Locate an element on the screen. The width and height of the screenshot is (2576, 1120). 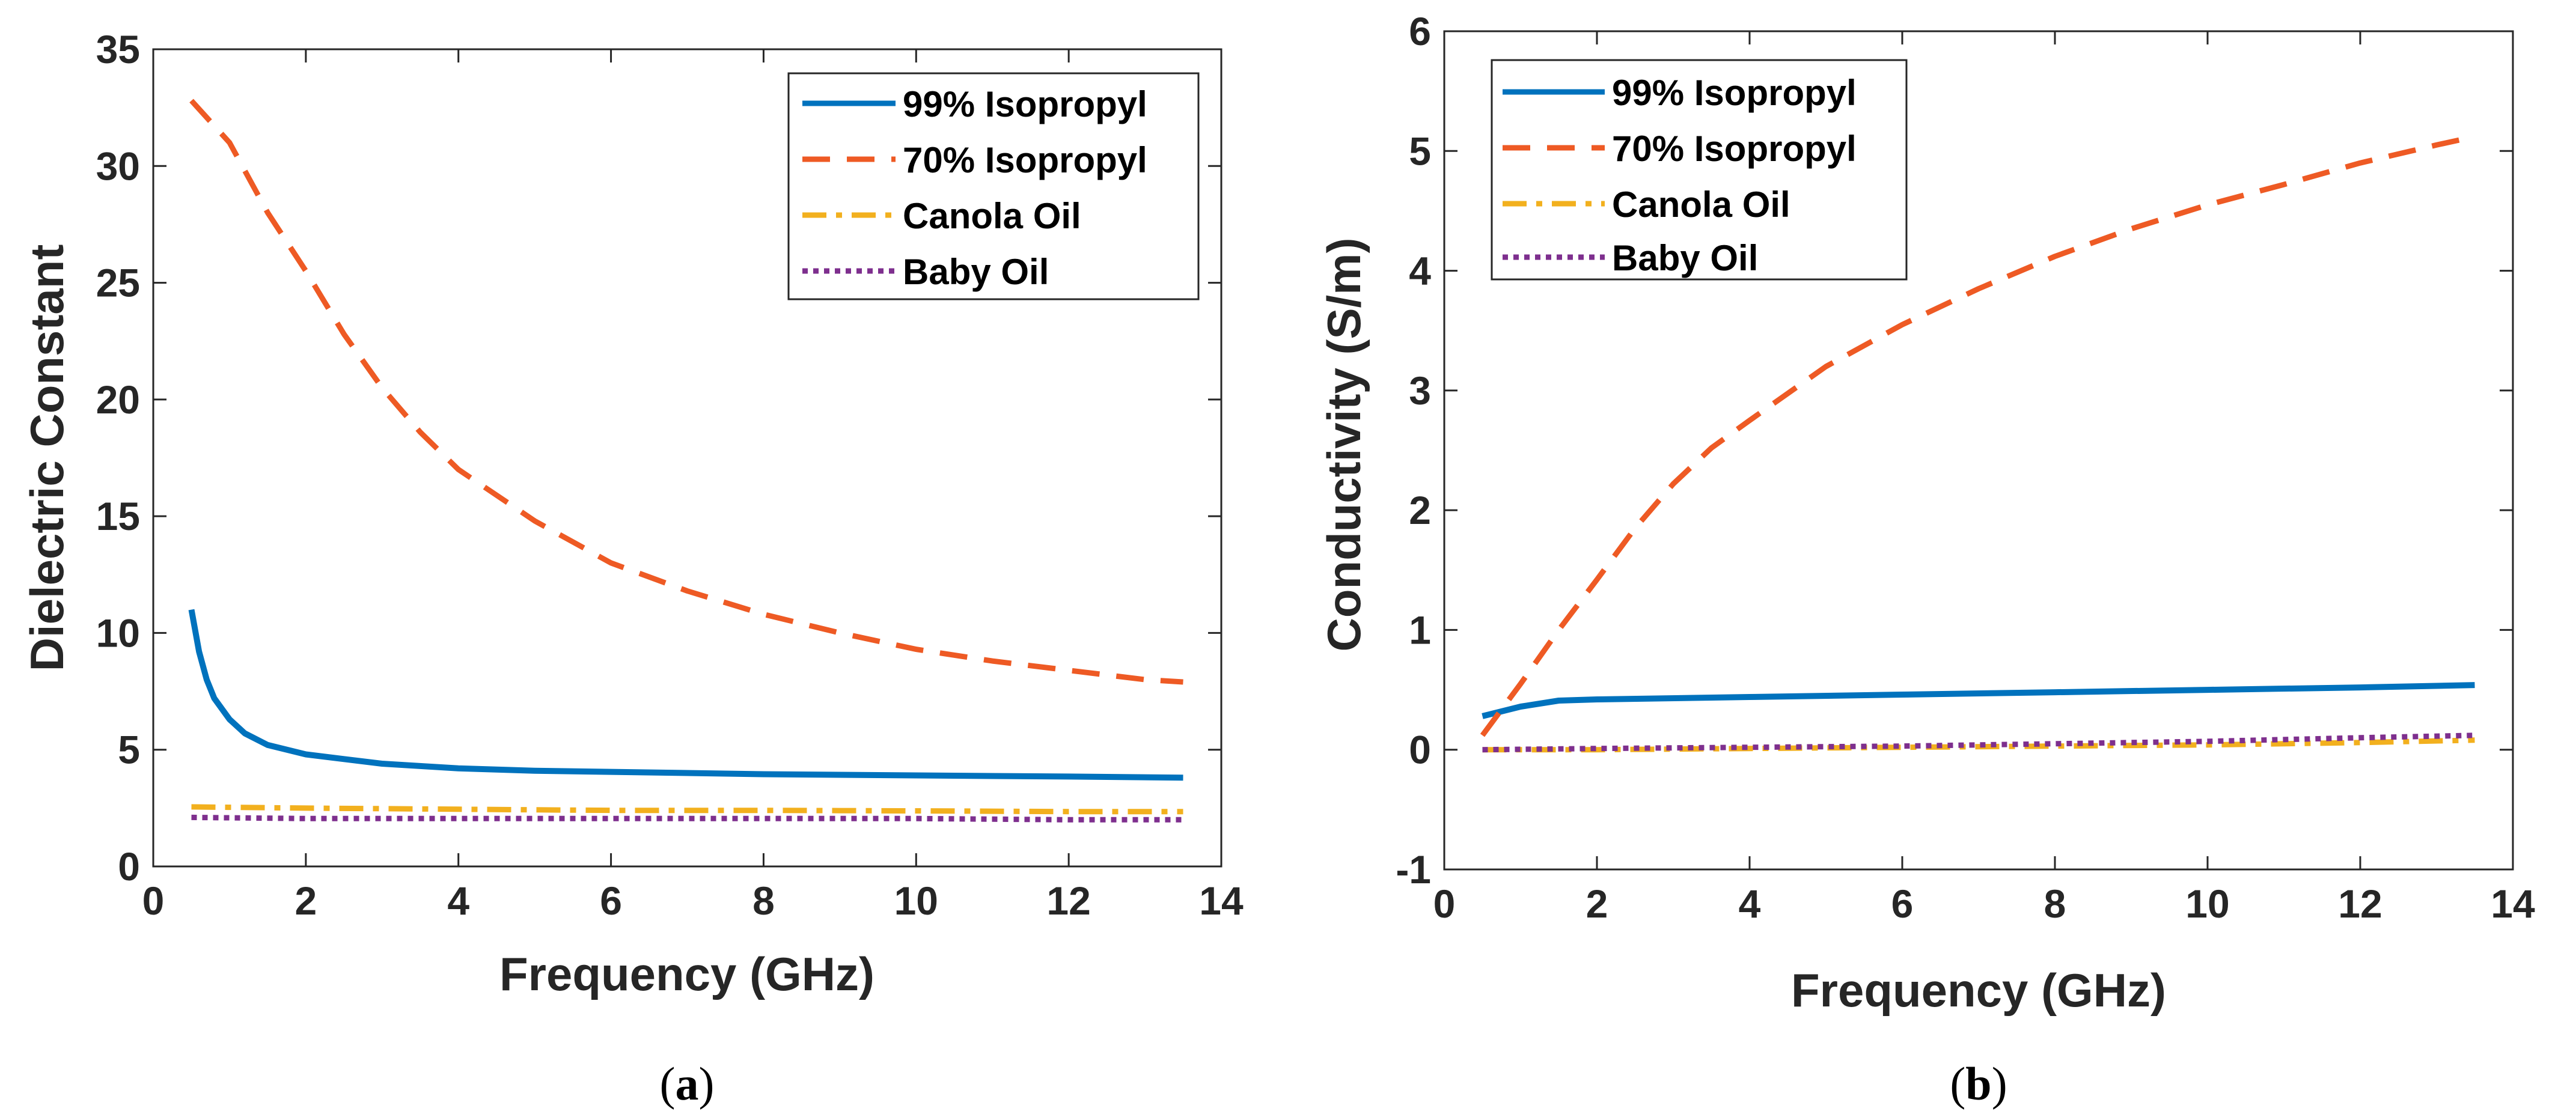
legend-label-b-1: 70% Isopropyl is located at coordinates (1734, 149).